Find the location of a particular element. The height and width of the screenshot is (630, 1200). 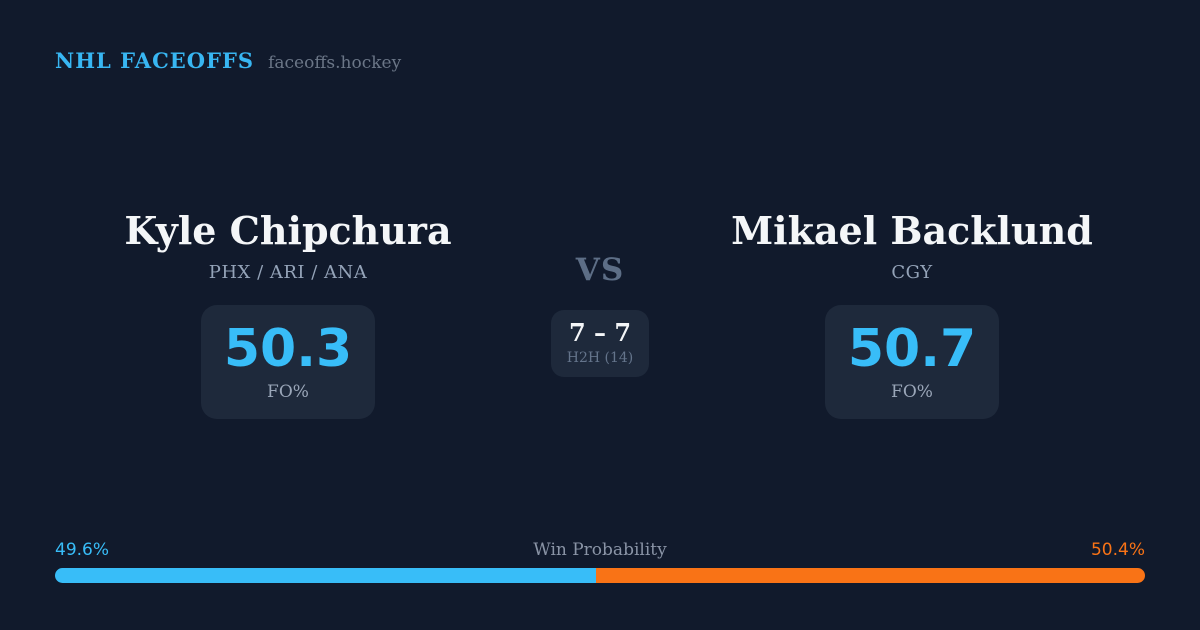

right-stat-value: 50.7 is located at coordinates (912, 348).